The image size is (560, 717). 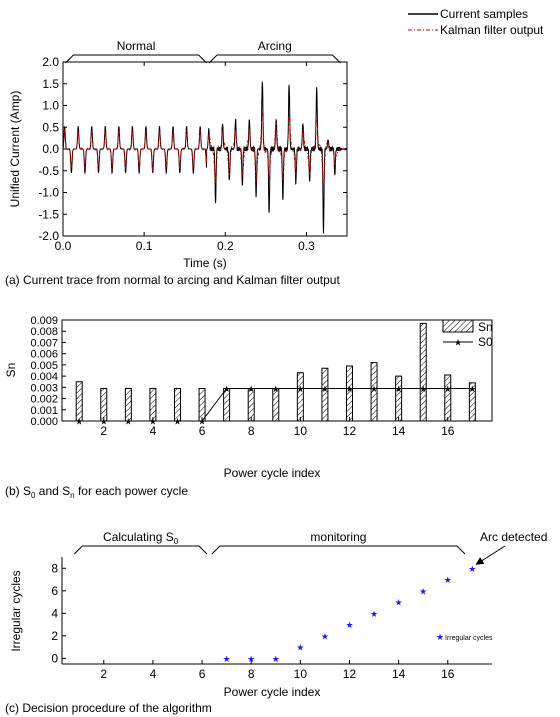 What do you see at coordinates (50, 149) in the screenshot?
I see `panel-a-ytick-label-4: 0.0` at bounding box center [50, 149].